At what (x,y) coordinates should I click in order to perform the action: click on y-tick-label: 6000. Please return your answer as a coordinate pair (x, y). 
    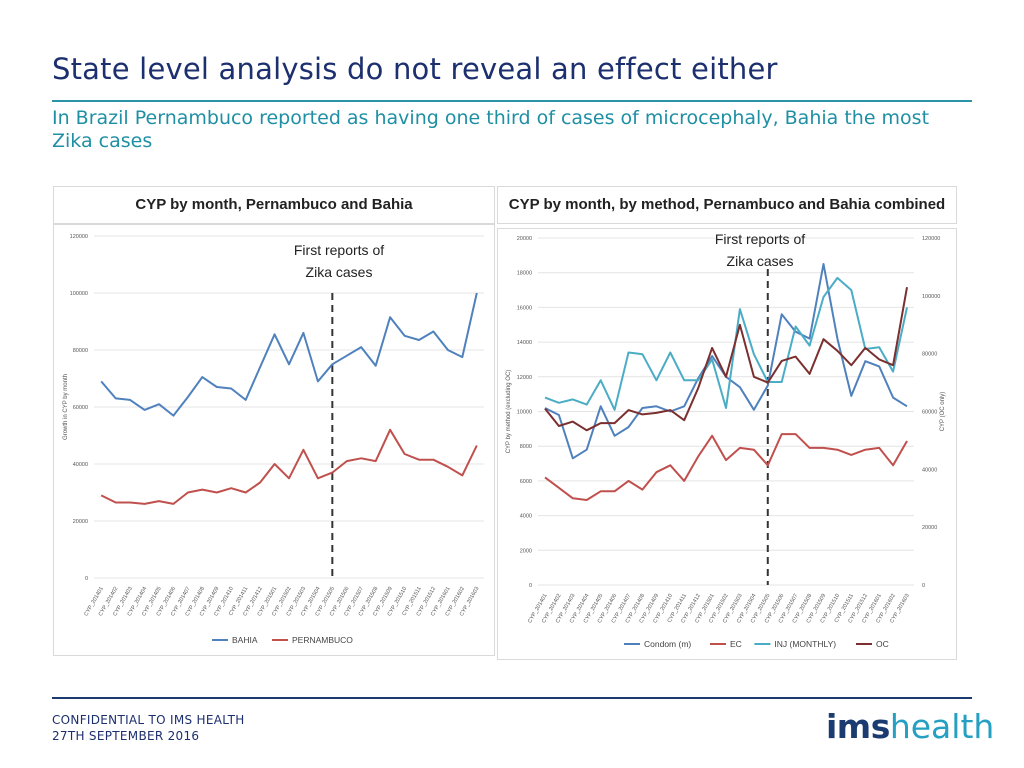
    Looking at the image, I should click on (526, 482).